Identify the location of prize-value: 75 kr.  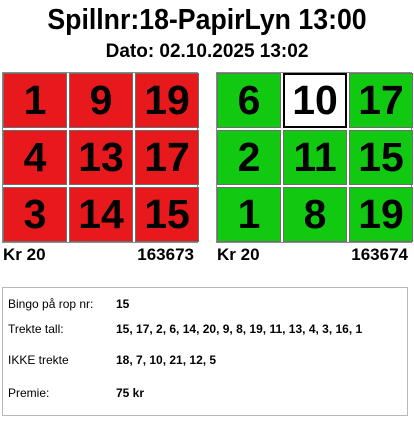
(130, 393).